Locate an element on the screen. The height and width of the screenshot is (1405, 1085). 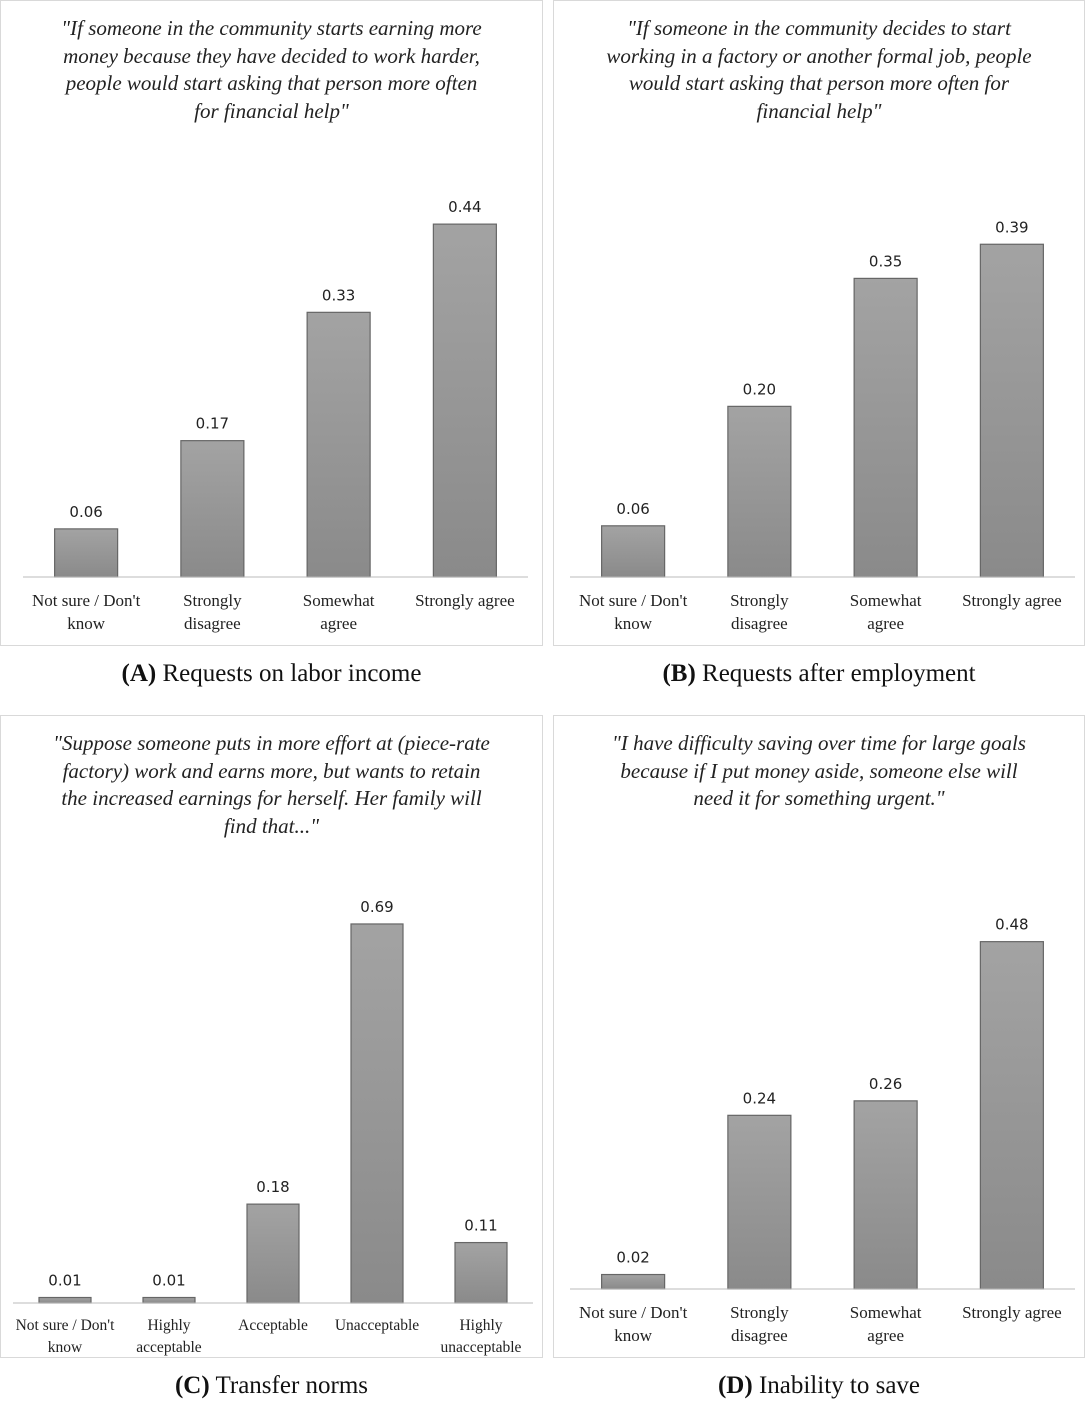
value-label: 0.18 is located at coordinates (272, 1187).